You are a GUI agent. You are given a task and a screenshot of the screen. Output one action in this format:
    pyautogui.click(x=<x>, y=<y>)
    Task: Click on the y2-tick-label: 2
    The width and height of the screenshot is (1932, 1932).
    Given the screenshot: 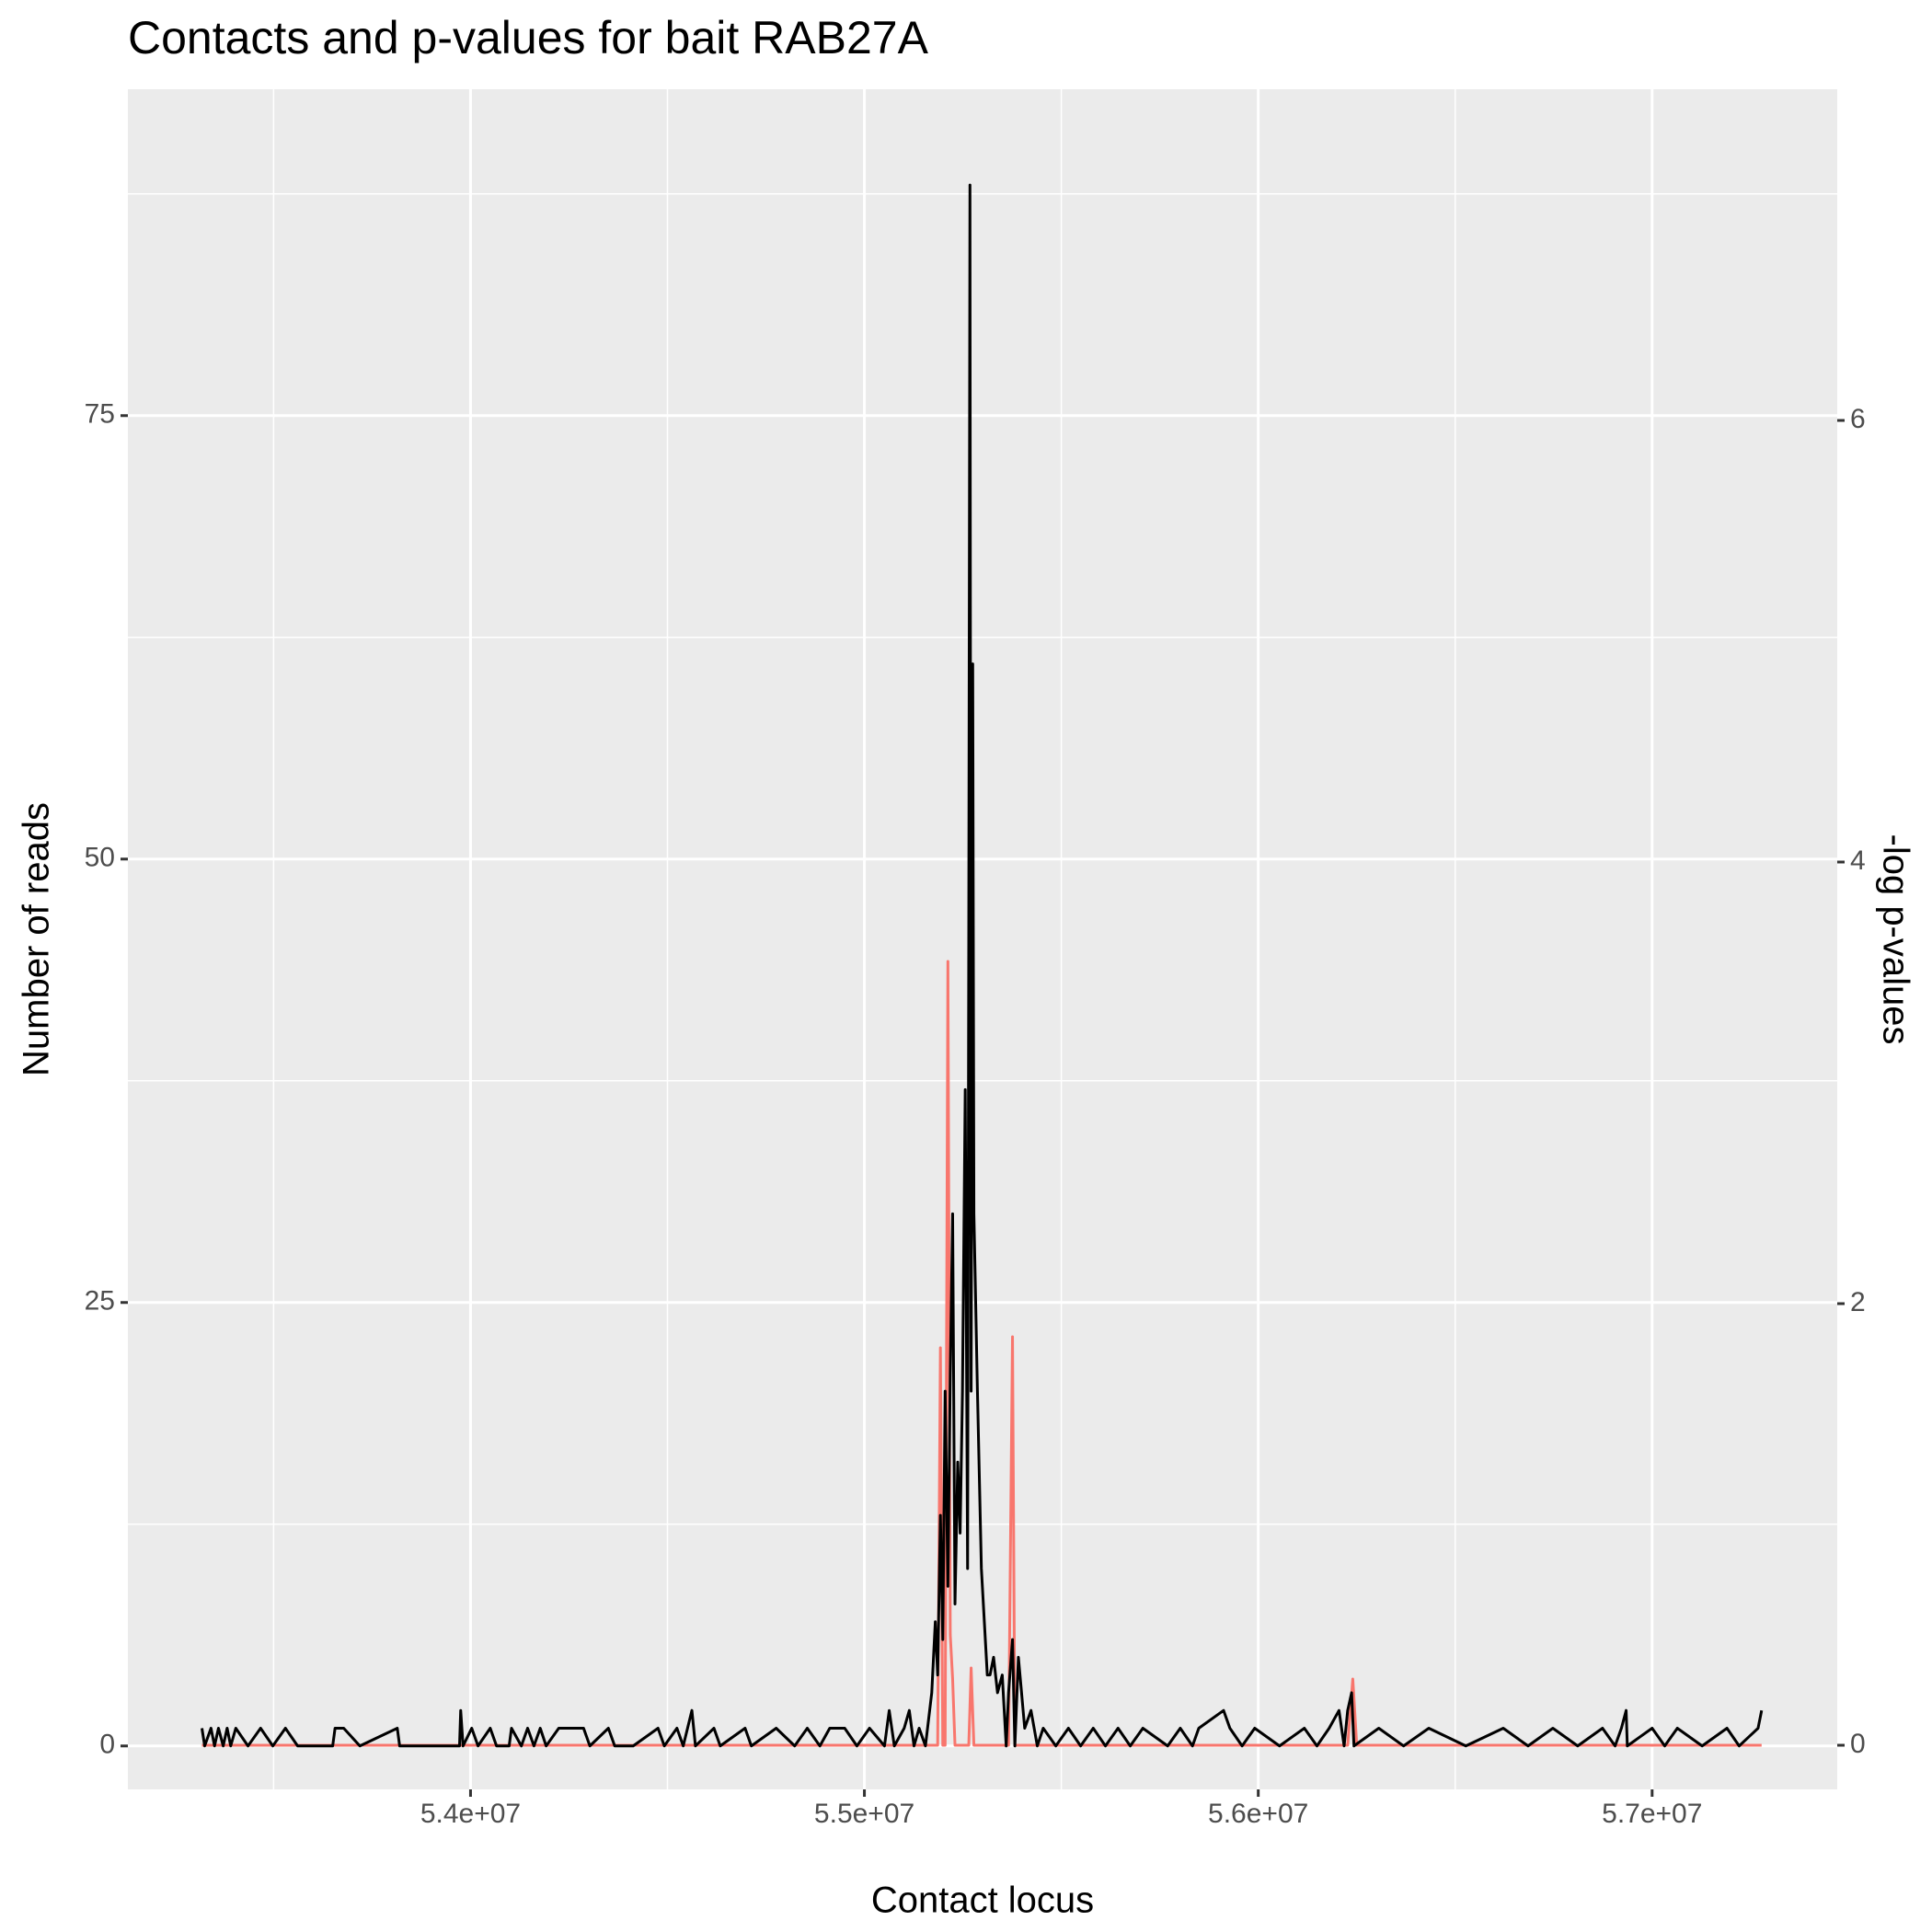 What is the action you would take?
    pyautogui.click(x=1858, y=1302)
    